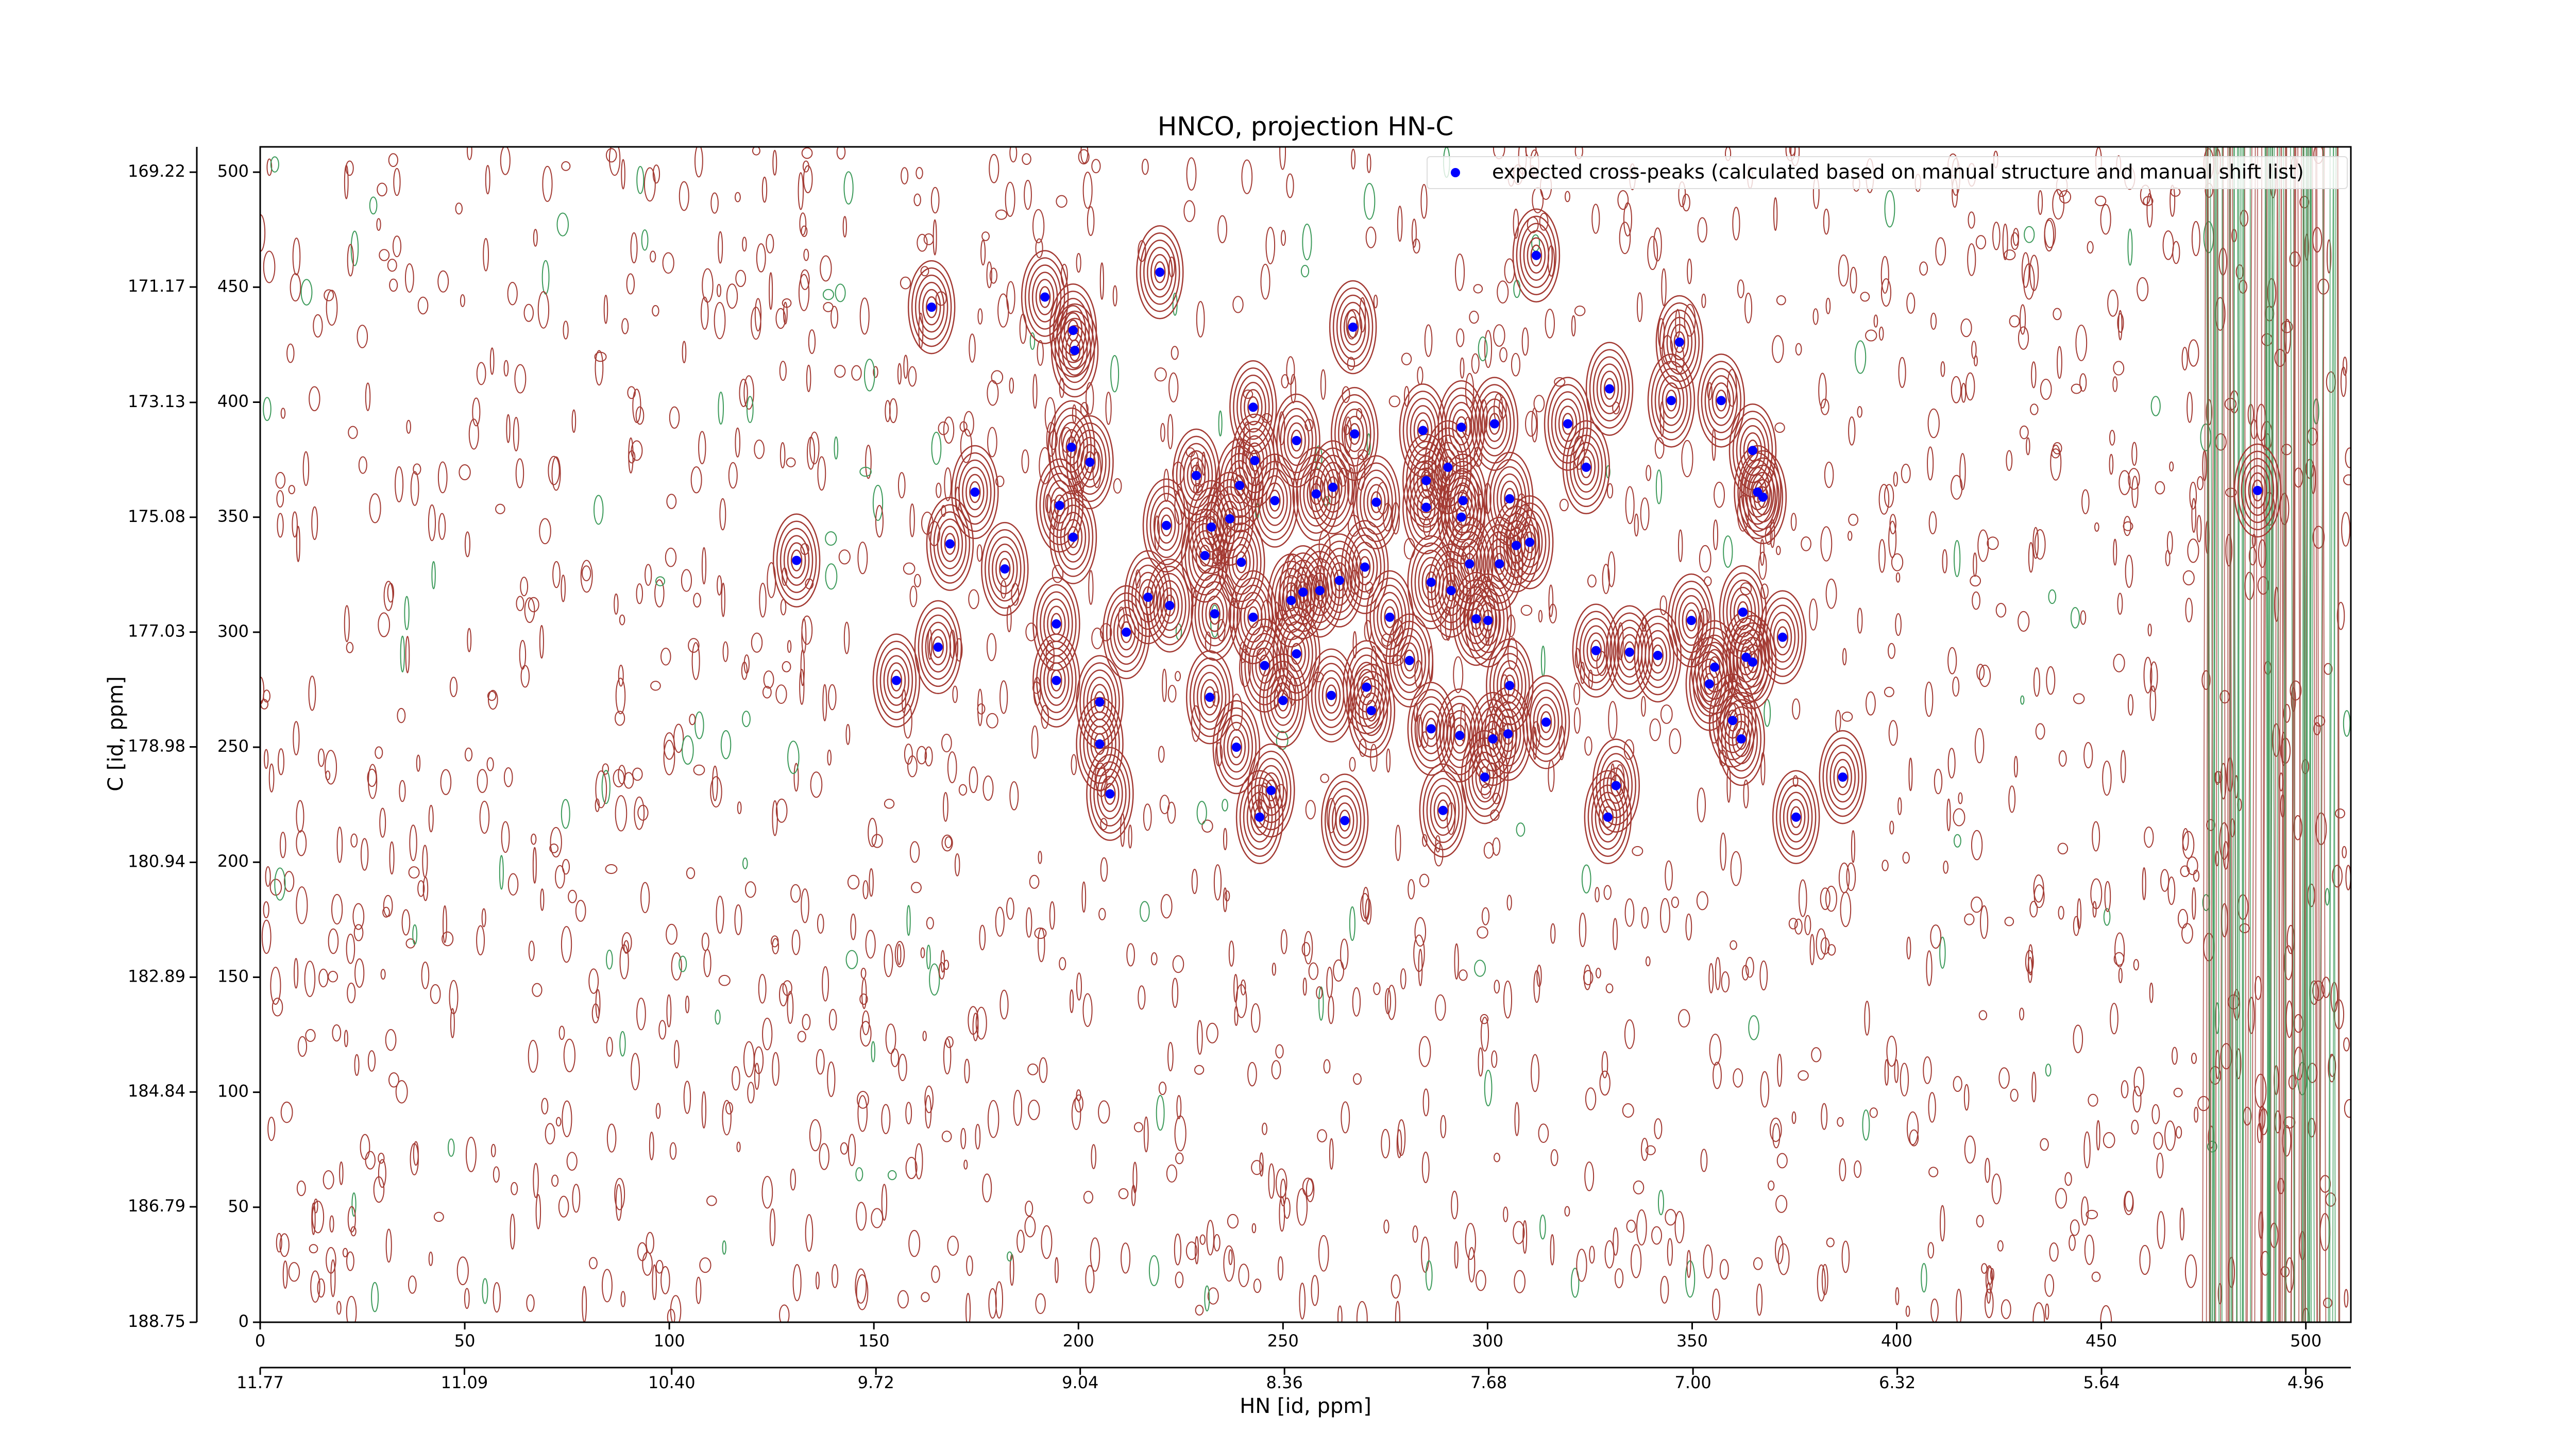  Describe the element at coordinates (156, 516) in the screenshot. I see `y2-tick-label: 175.08` at that location.